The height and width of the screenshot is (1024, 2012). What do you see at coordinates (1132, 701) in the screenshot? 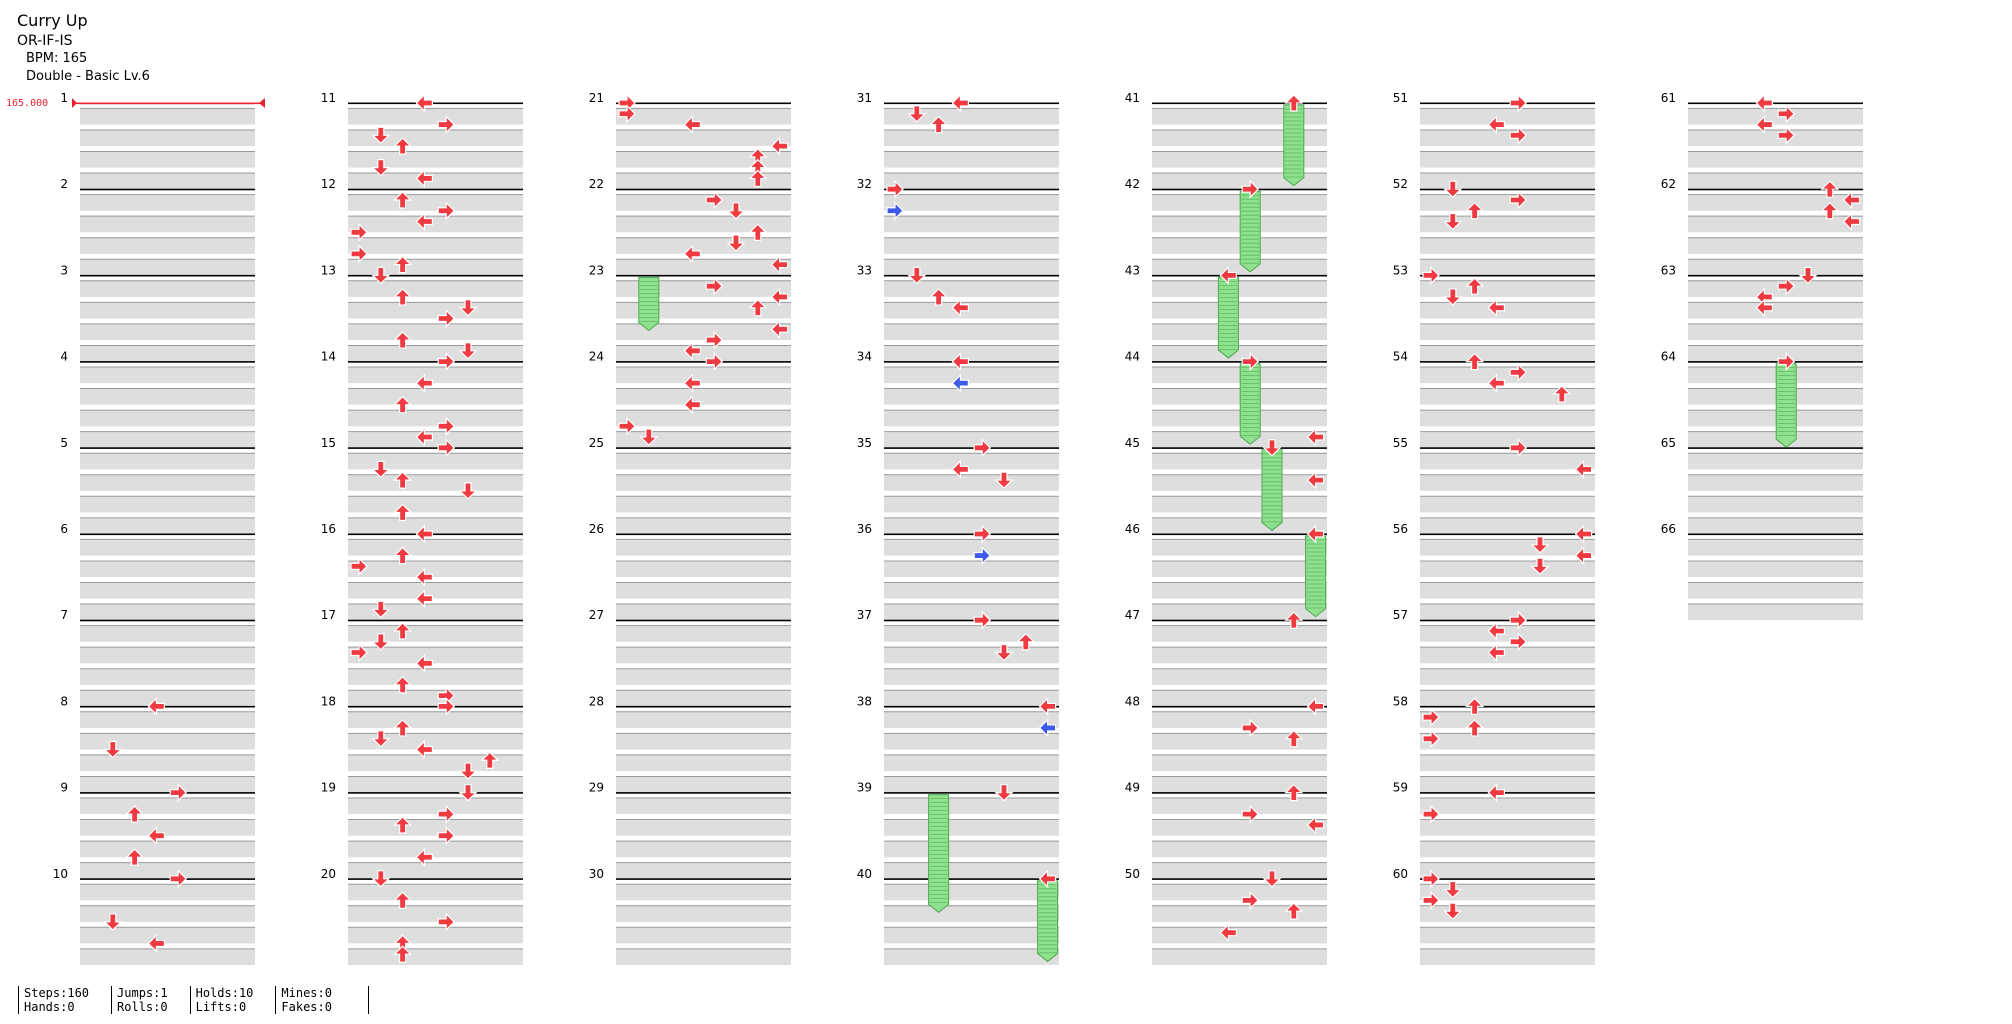
I see `measure-number: 48` at bounding box center [1132, 701].